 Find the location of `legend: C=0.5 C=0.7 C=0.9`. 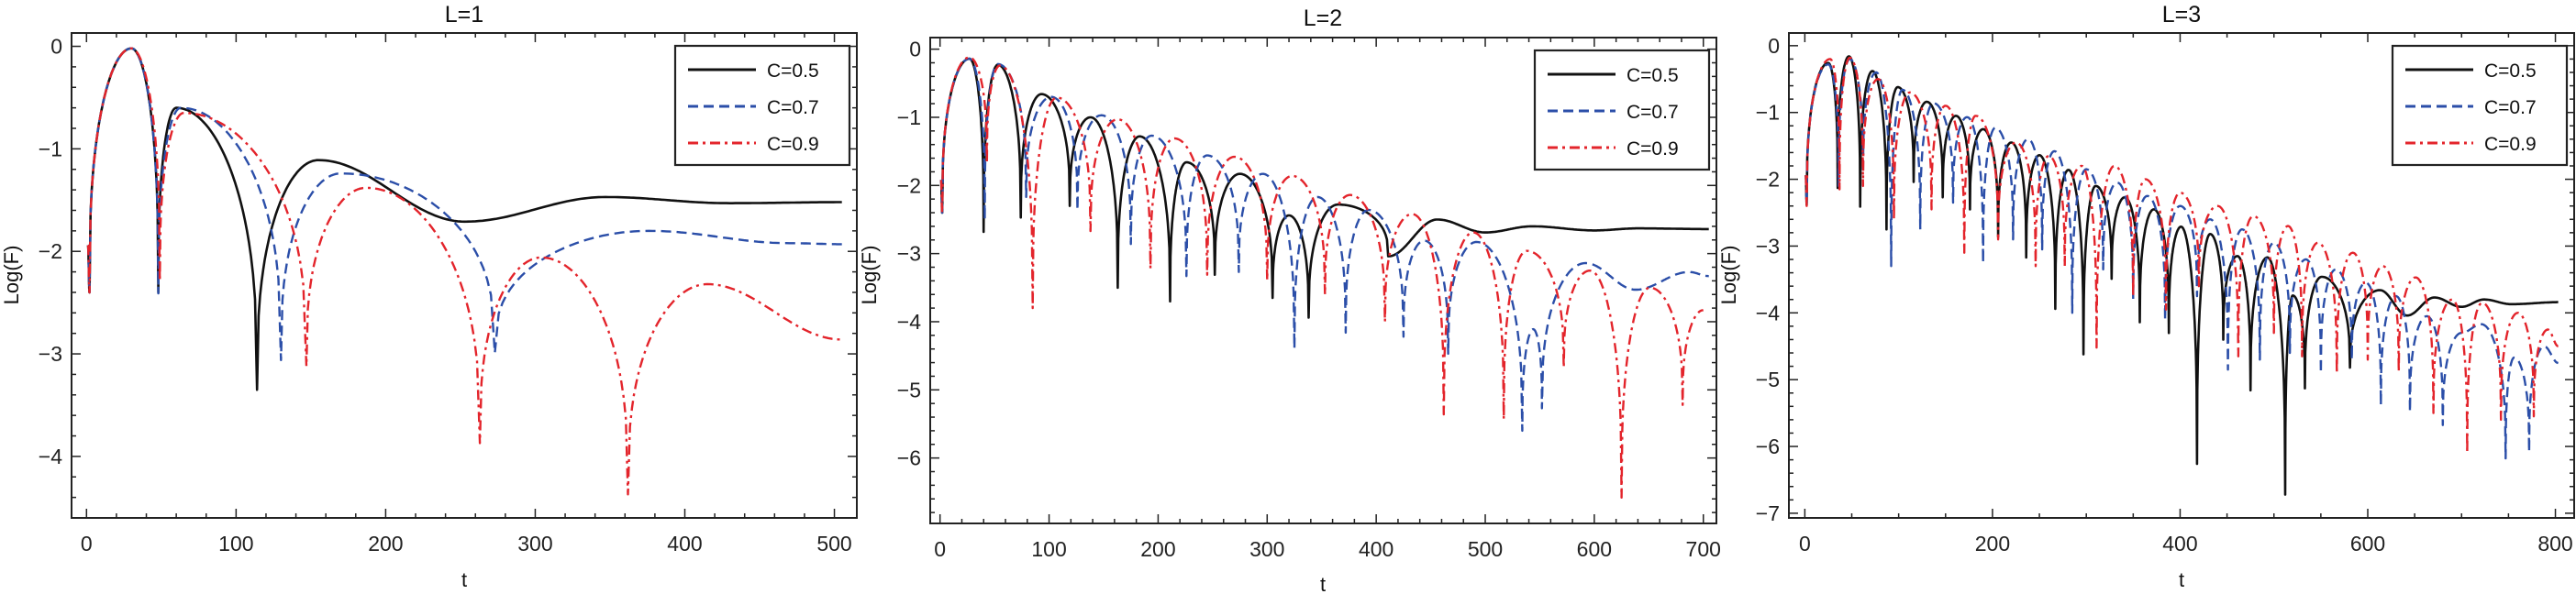

legend: C=0.5 C=0.7 C=0.9 is located at coordinates (2480, 105).